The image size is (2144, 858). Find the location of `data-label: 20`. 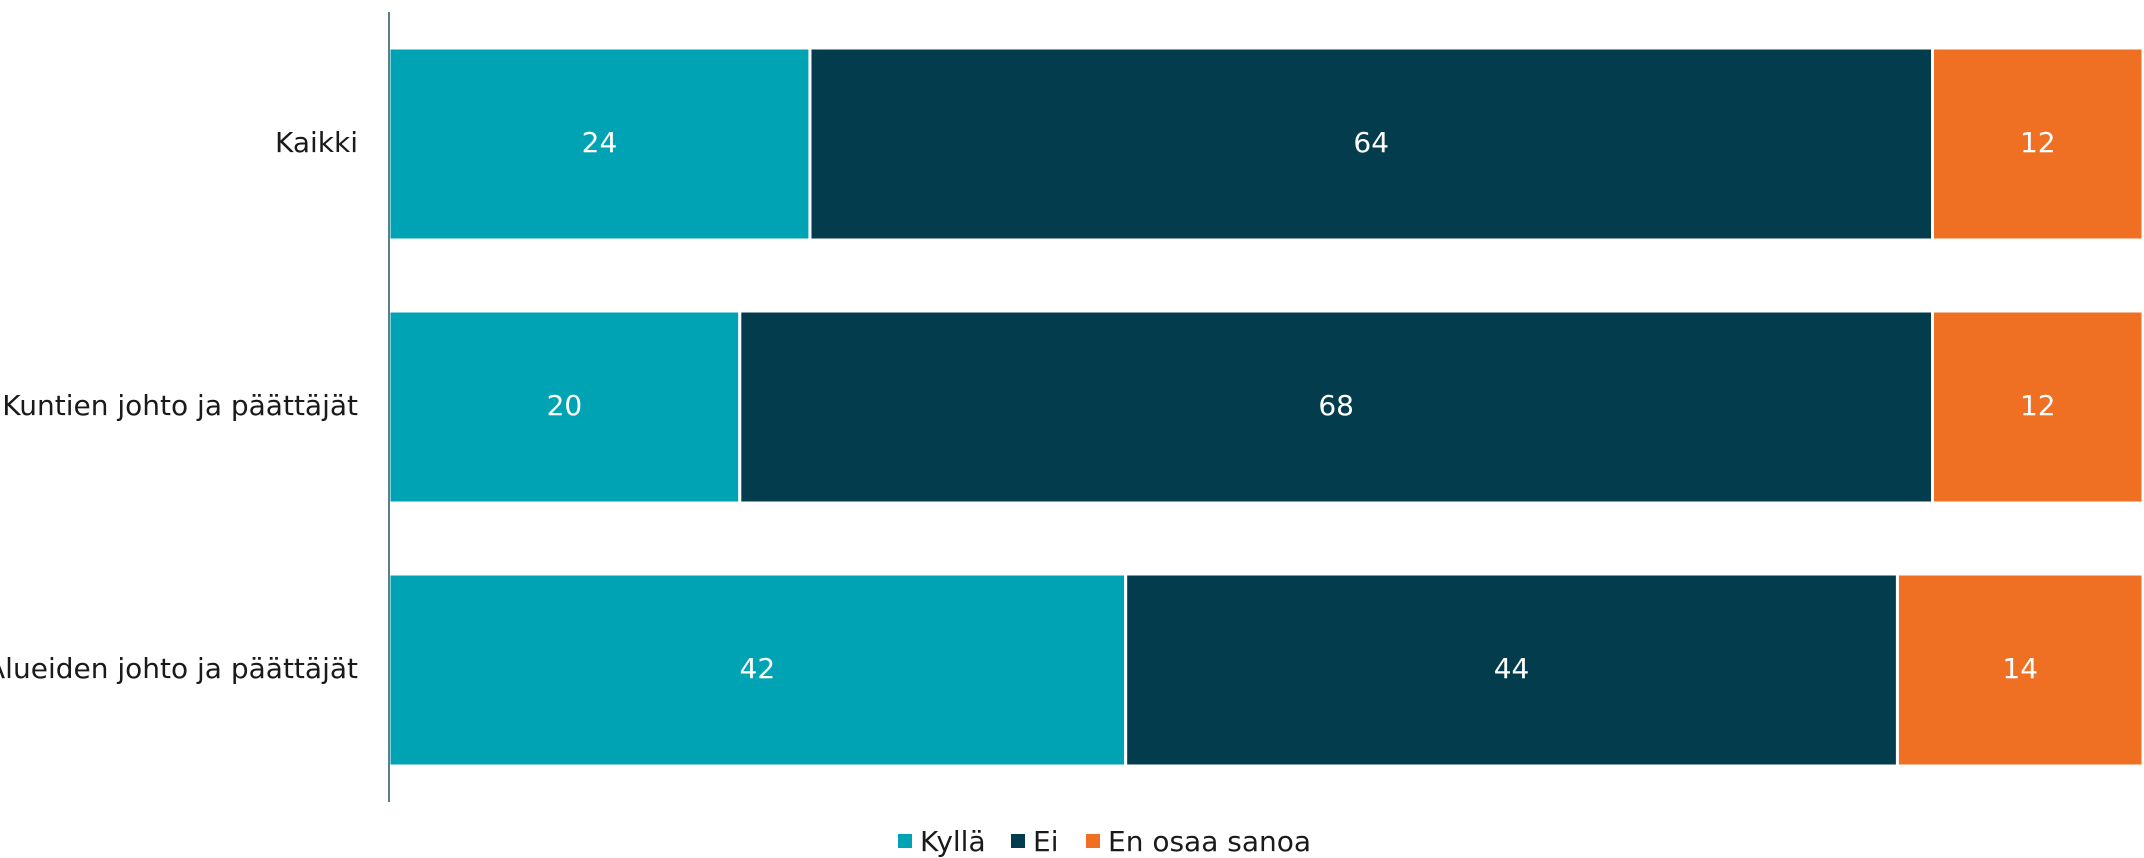

data-label: 20 is located at coordinates (565, 405).